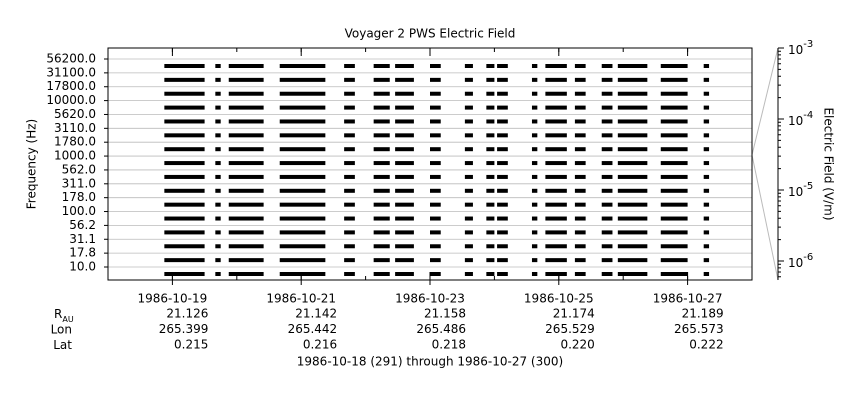 The height and width of the screenshot is (400, 860). I want to click on ephemeris-name: Lon, so click(61, 329).